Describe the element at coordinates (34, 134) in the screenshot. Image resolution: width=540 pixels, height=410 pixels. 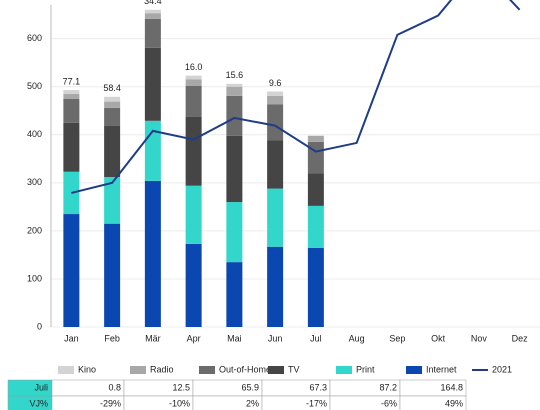
I see `y-tick-label: 400` at that location.